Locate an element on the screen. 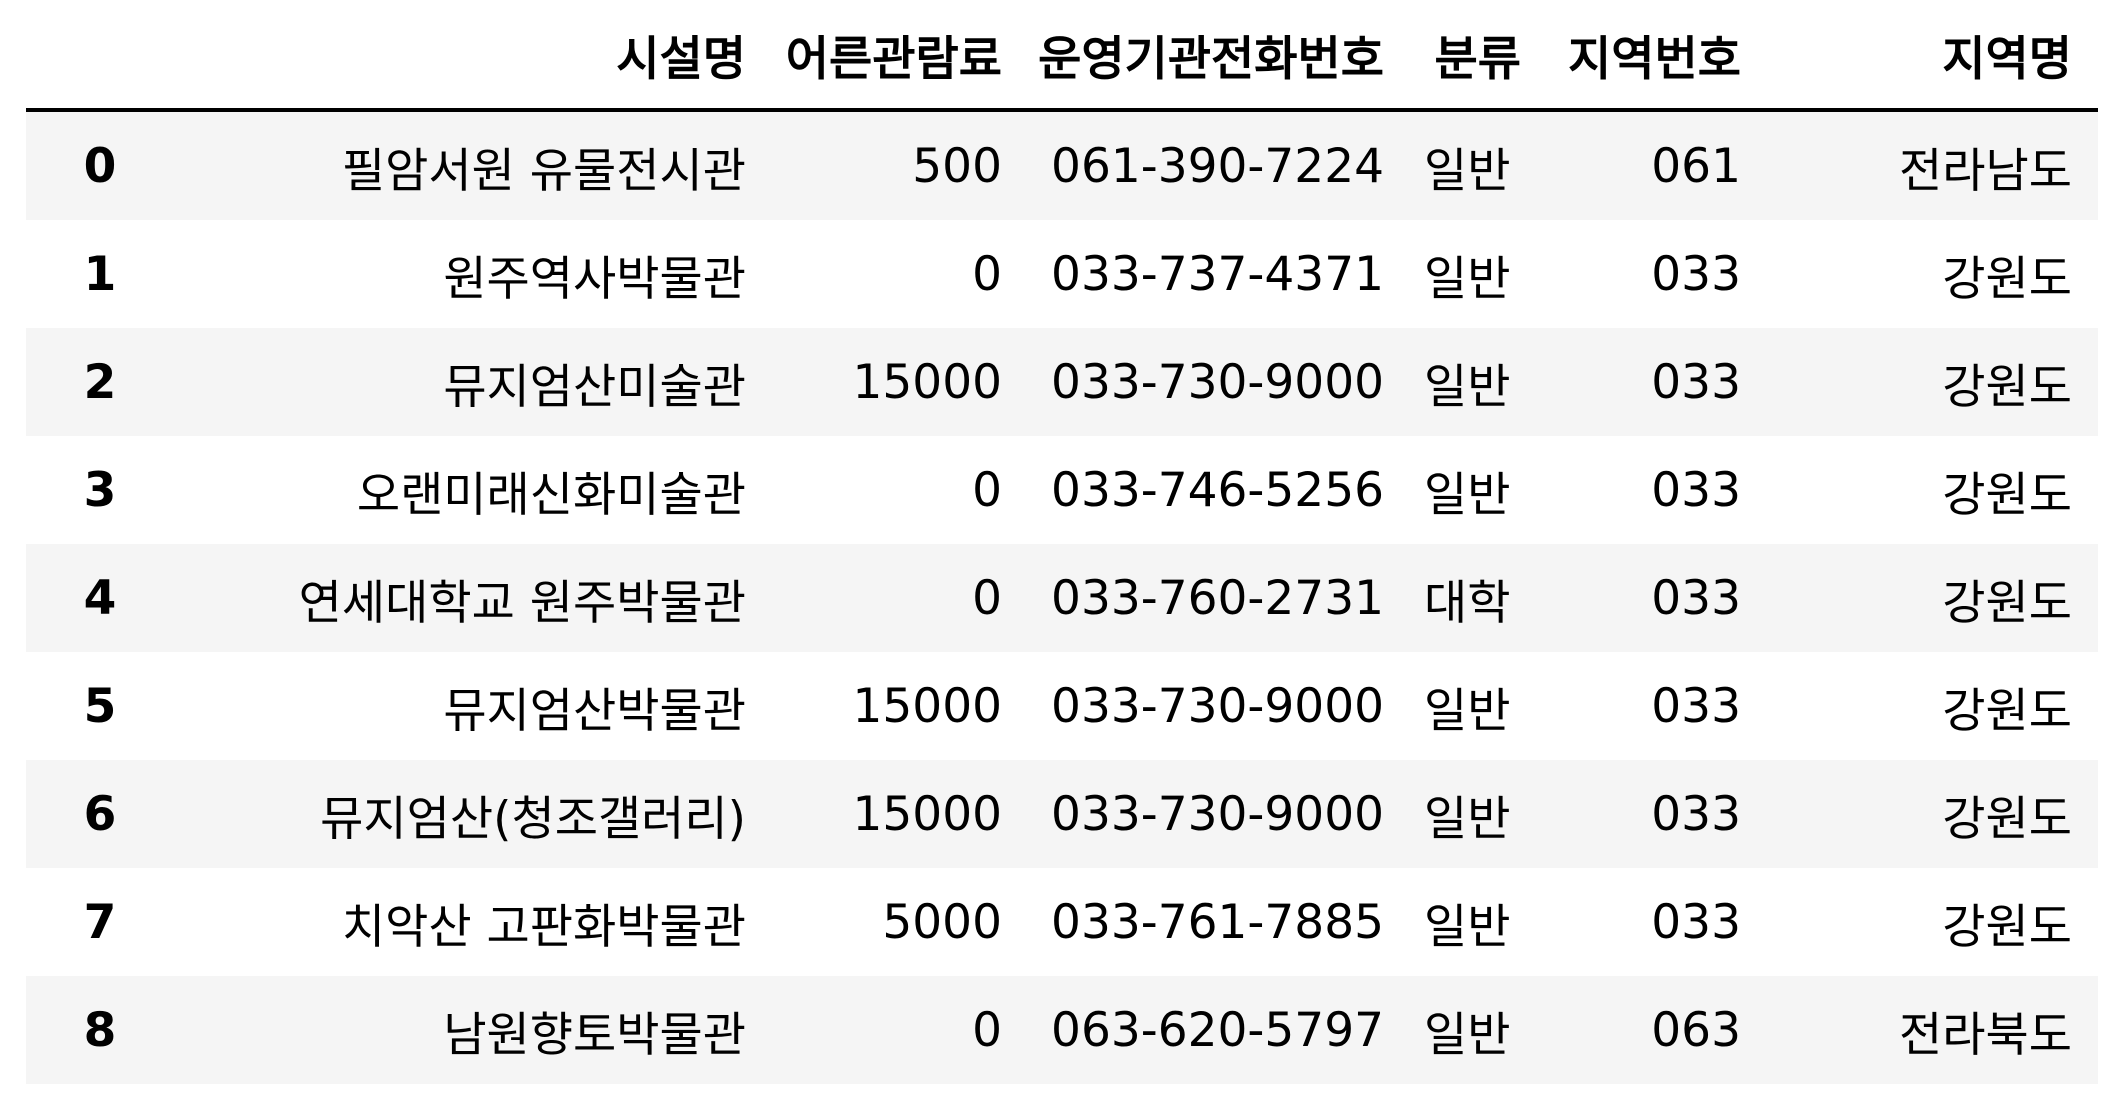  column-header-category: 분류 is located at coordinates (1478, 56).